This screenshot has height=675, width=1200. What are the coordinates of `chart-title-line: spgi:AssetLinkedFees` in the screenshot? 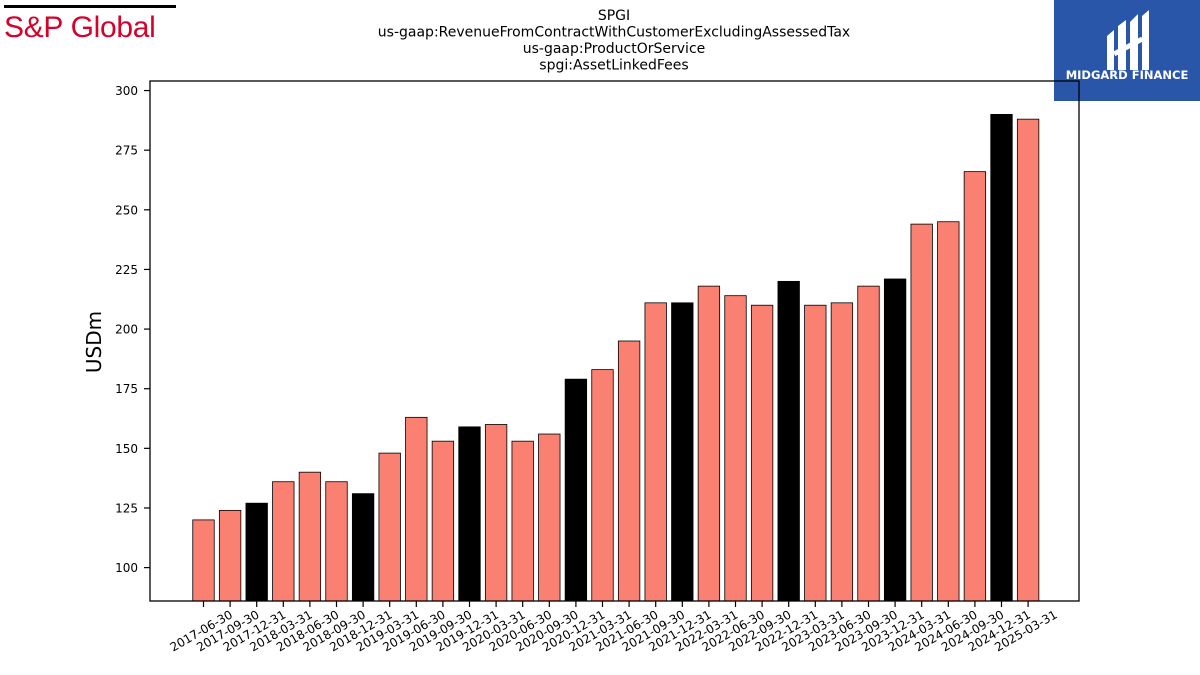 It's located at (613, 66).